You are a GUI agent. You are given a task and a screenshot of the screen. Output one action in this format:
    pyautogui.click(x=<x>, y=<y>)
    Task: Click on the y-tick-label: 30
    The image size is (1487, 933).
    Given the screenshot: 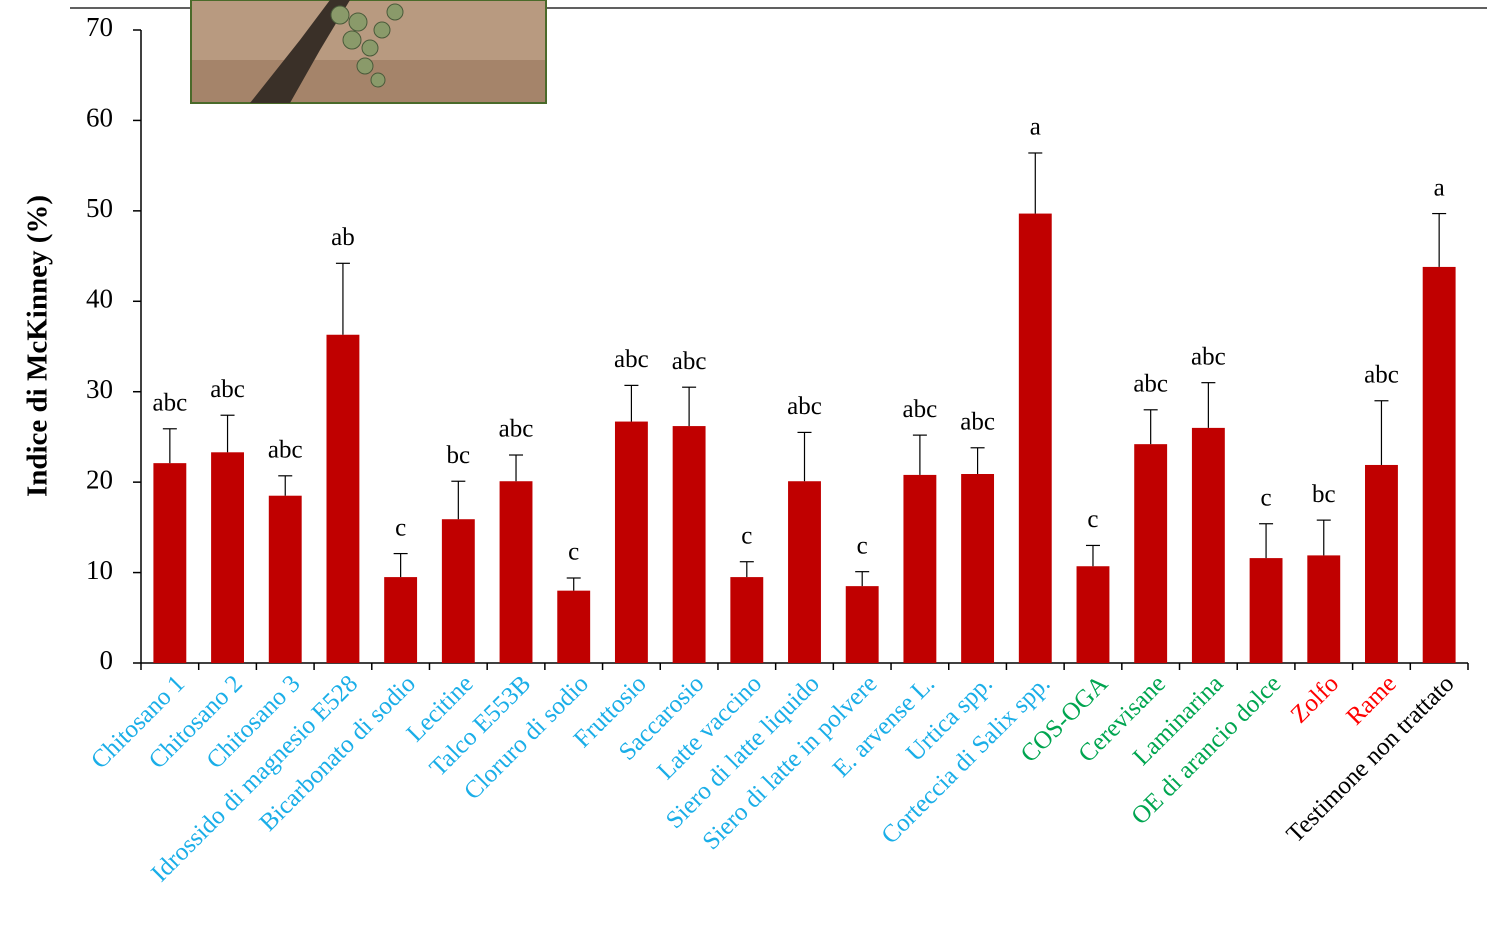 What is the action you would take?
    pyautogui.click(x=99, y=389)
    